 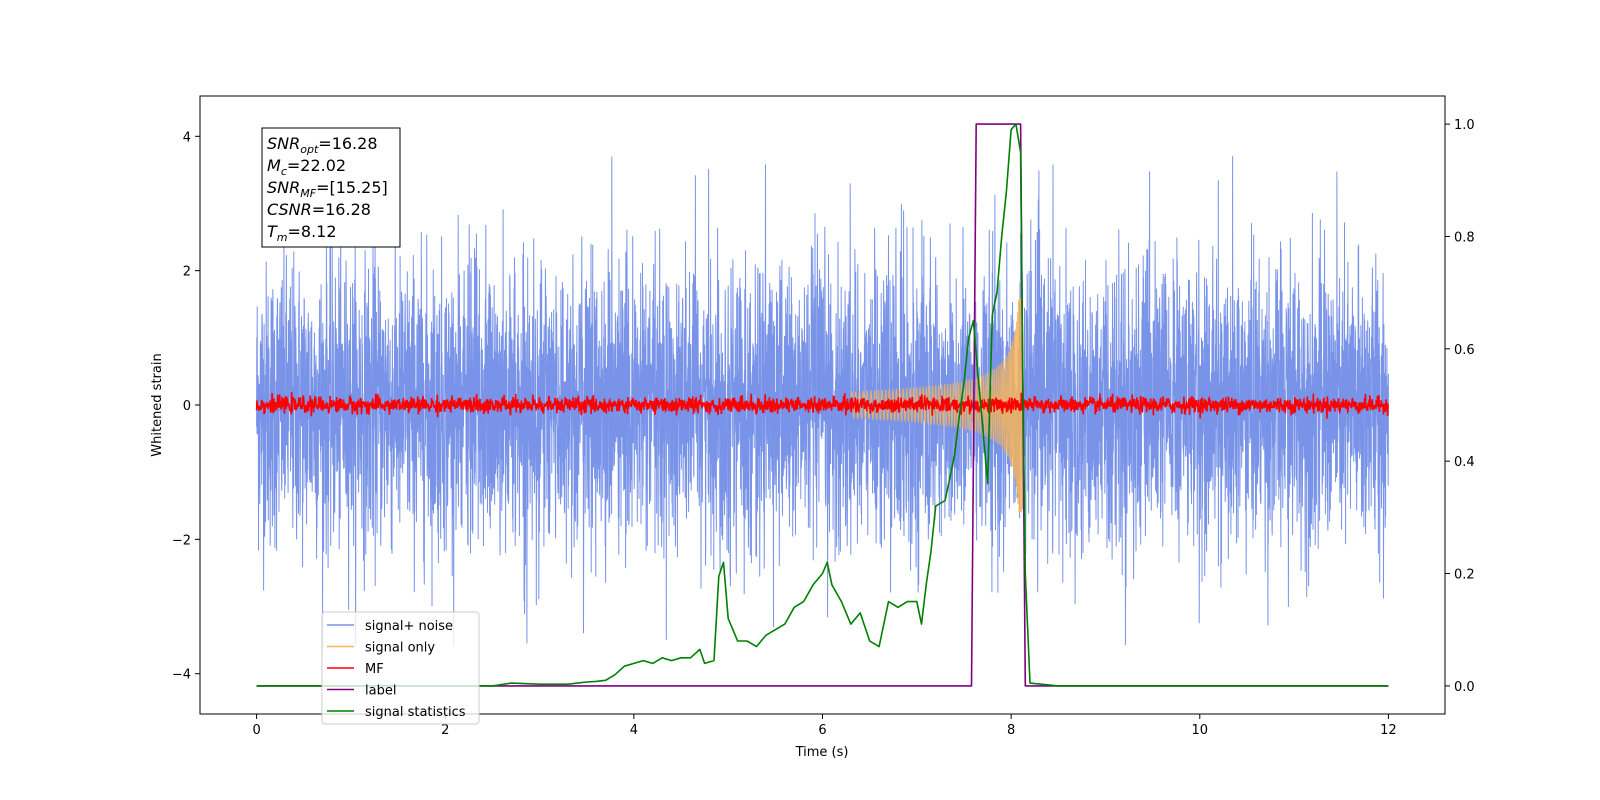 What do you see at coordinates (181, 540) in the screenshot?
I see `y-tick-label: −2` at bounding box center [181, 540].